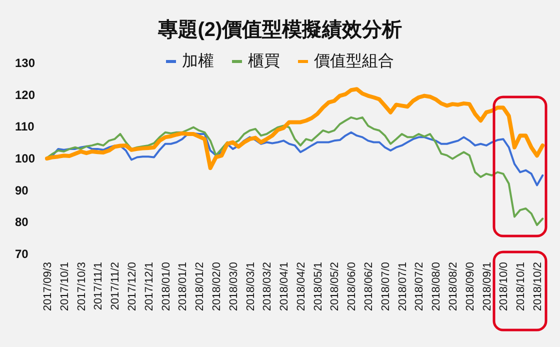 This screenshot has width=560, height=347. Describe the element at coordinates (402, 286) in the screenshot. I see `x-tick-label: 2018/07/1` at that location.